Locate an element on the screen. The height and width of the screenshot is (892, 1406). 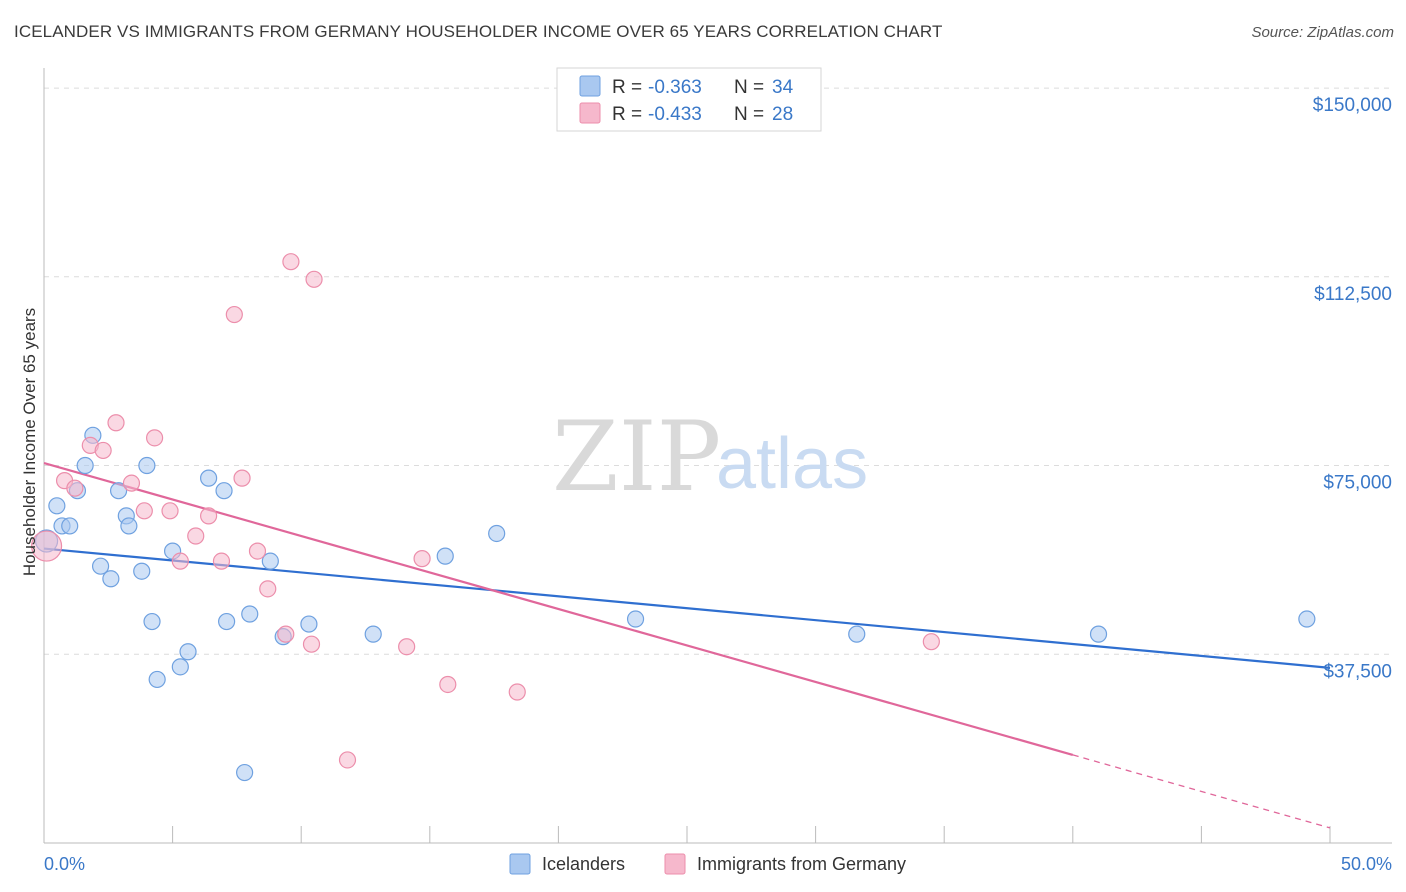
legend-r-label-1: R = is located at coordinates (627, 87).